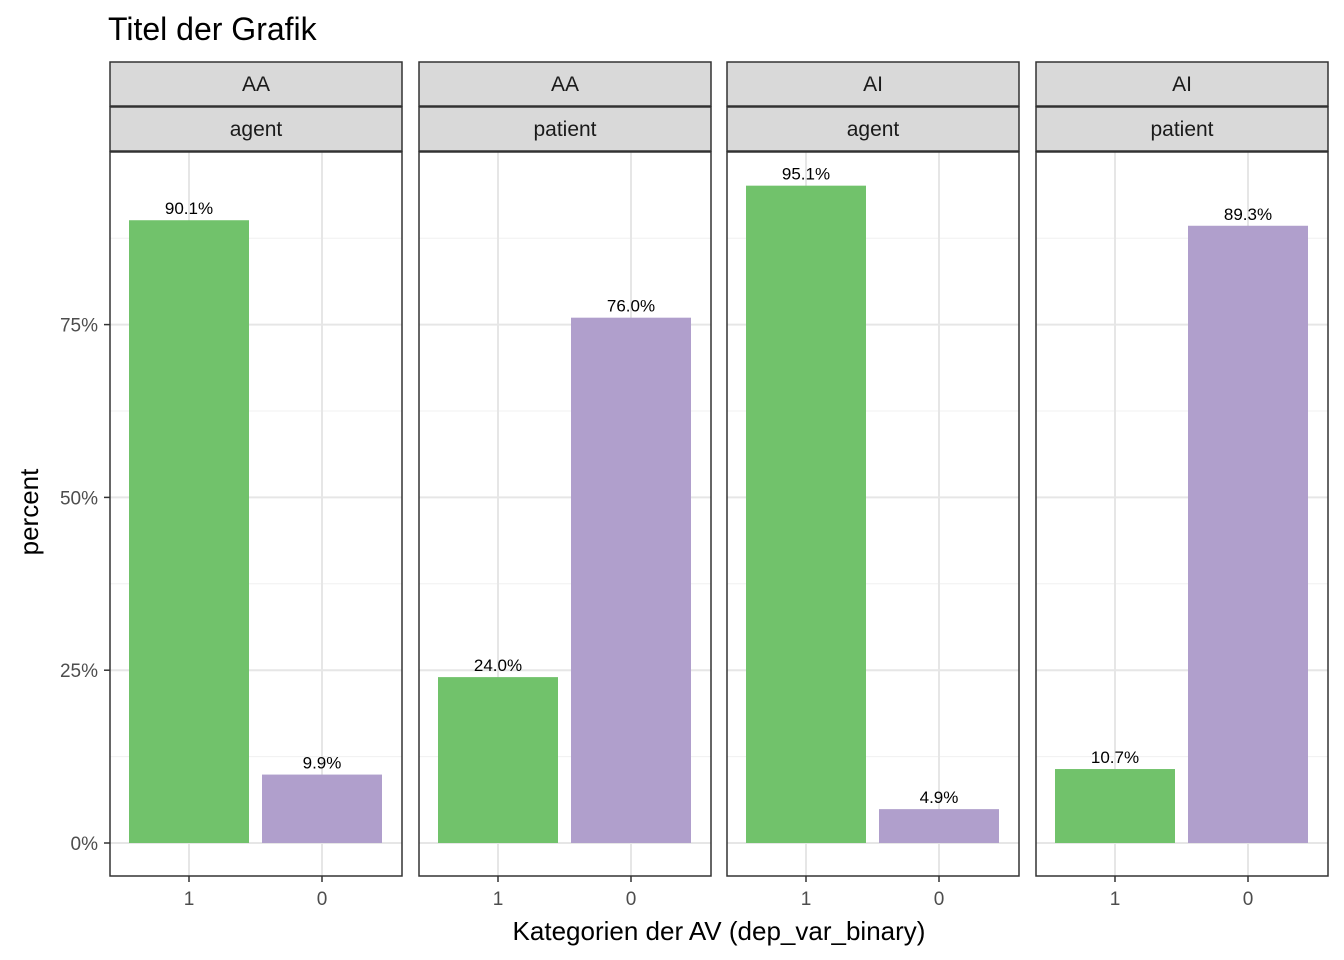  Describe the element at coordinates (1115, 757) in the screenshot. I see `data-label: 10.7%` at that location.